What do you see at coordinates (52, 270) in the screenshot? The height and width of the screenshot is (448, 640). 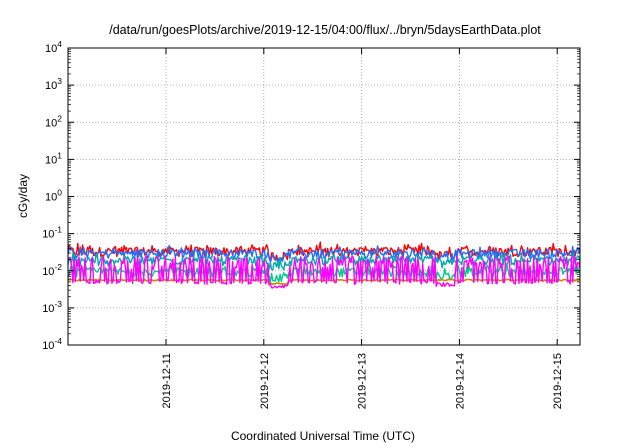 I see `y-tick-label: 10⁻²` at bounding box center [52, 270].